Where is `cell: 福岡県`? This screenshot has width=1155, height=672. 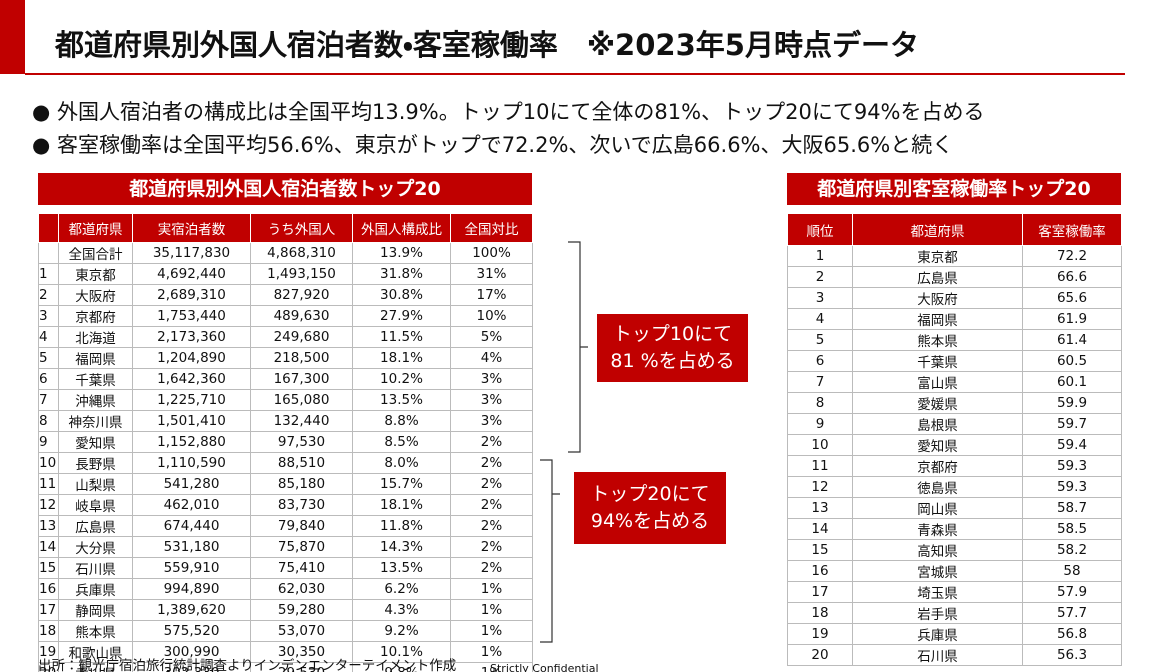
cell: 福岡県 is located at coordinates (937, 319).